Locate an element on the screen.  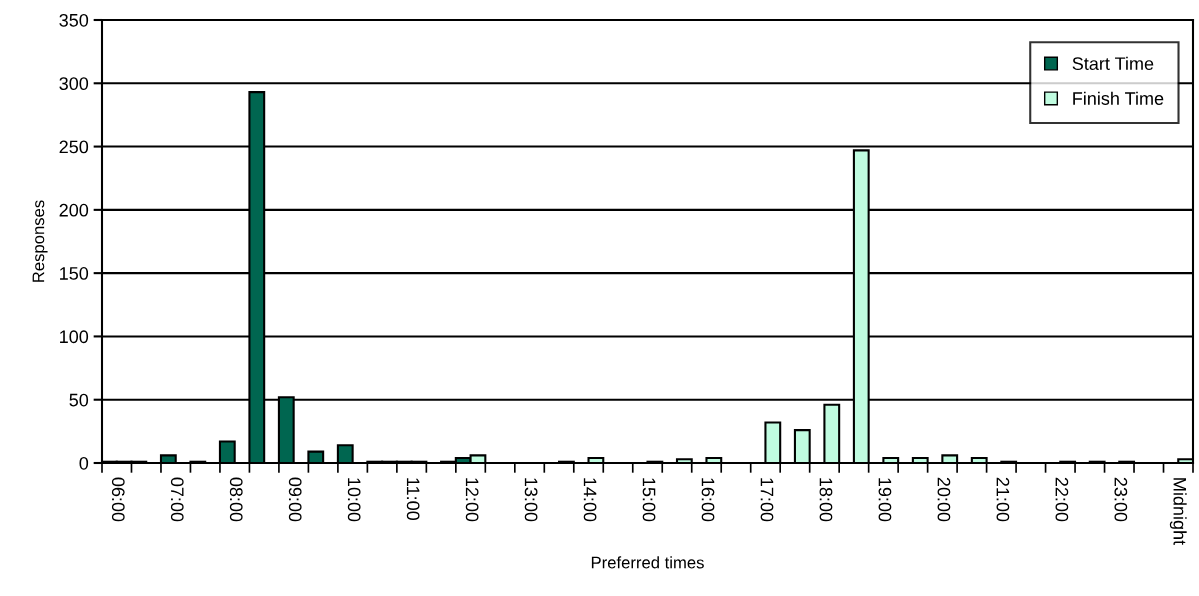
x-tick-label: 07:00 is located at coordinates (177, 499).